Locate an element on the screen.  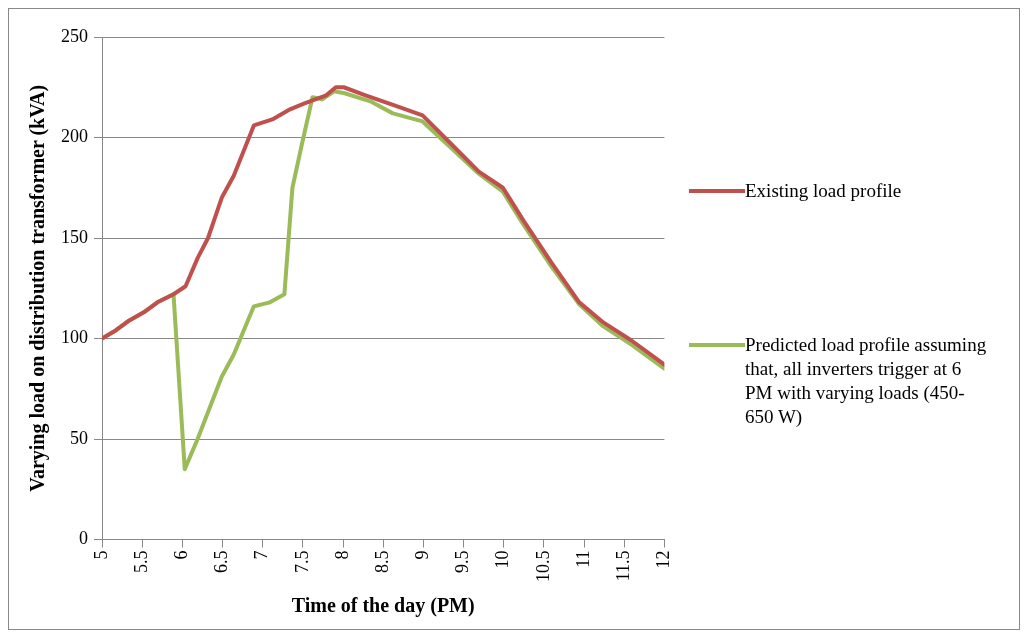
x-tick-label: 10 is located at coordinates (502, 559).